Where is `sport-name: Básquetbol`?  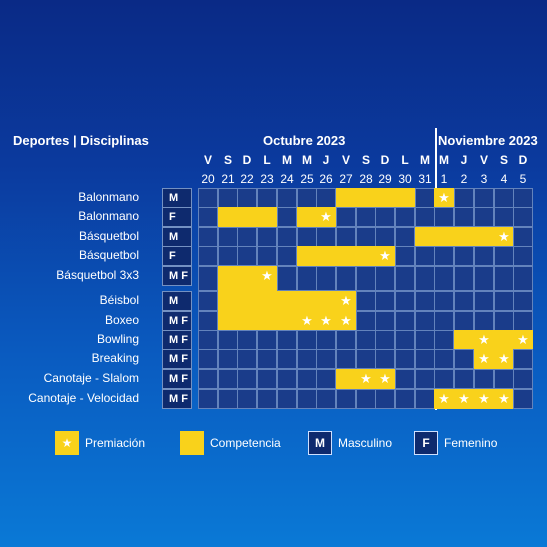 sport-name: Básquetbol is located at coordinates (108, 236).